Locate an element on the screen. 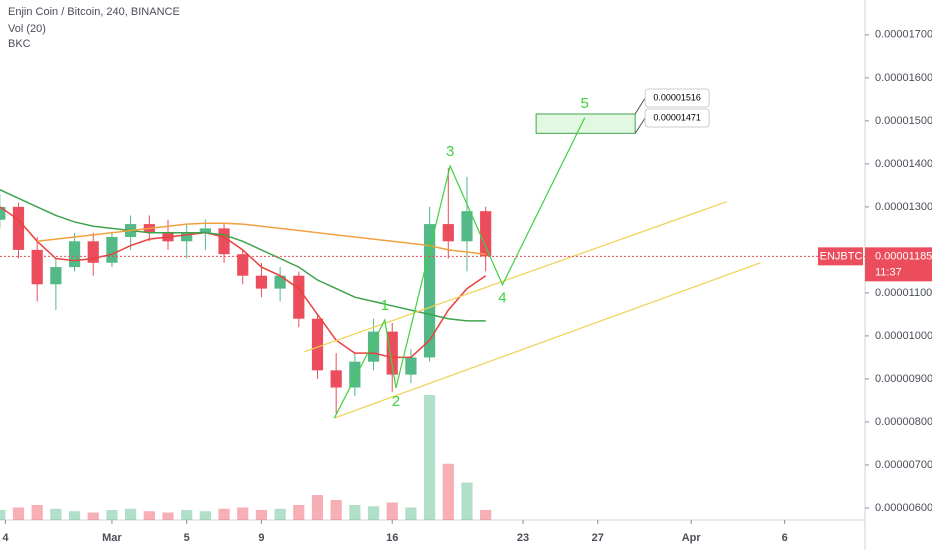 The image size is (932, 550). y-tick-label: 0.00001100 is located at coordinates (903, 293).